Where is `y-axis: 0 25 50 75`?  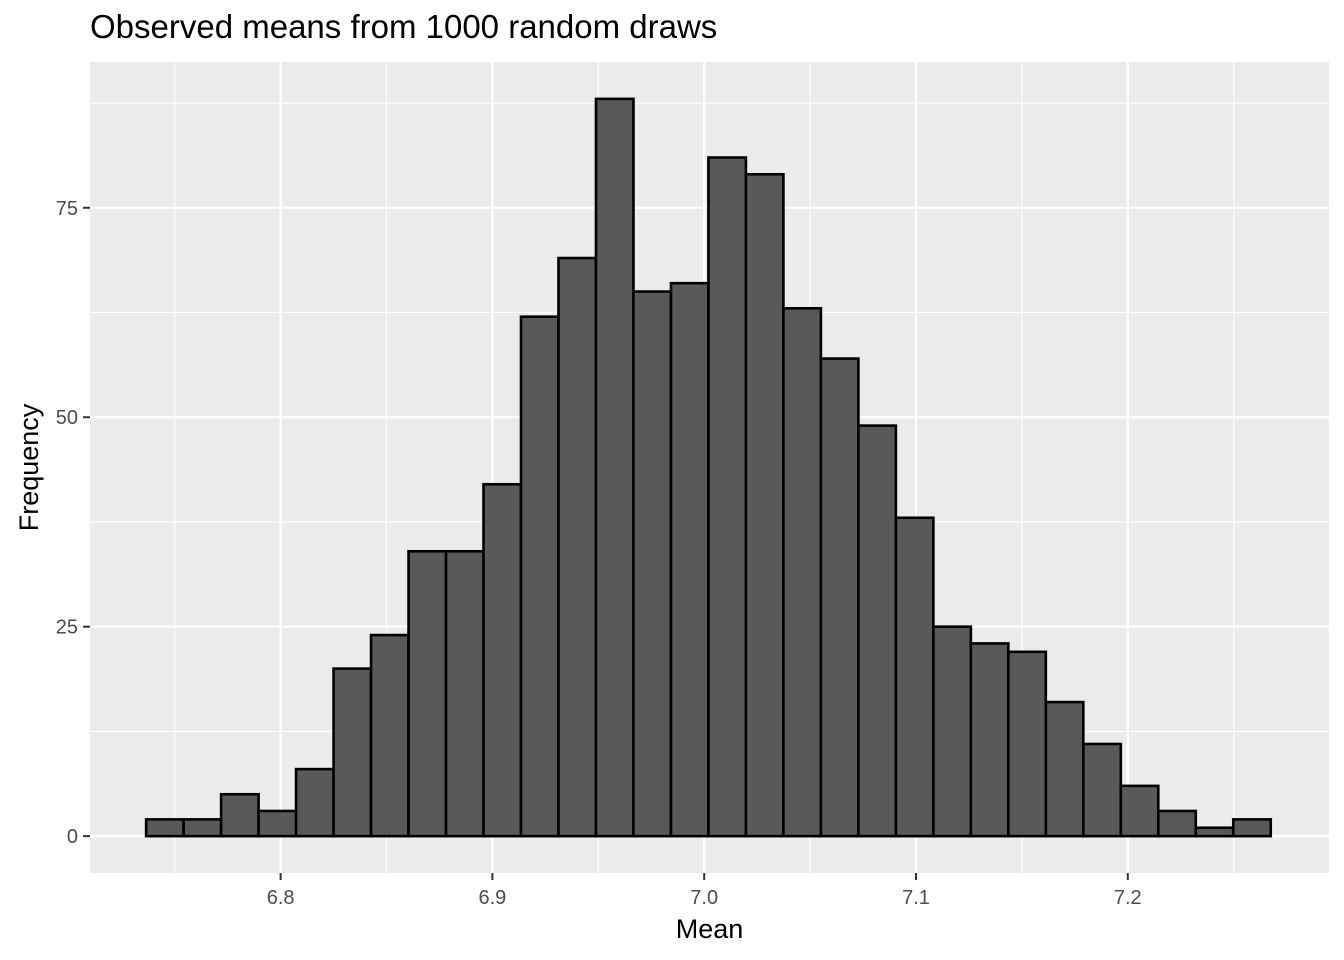 y-axis: 0 25 50 75 is located at coordinates (73, 523).